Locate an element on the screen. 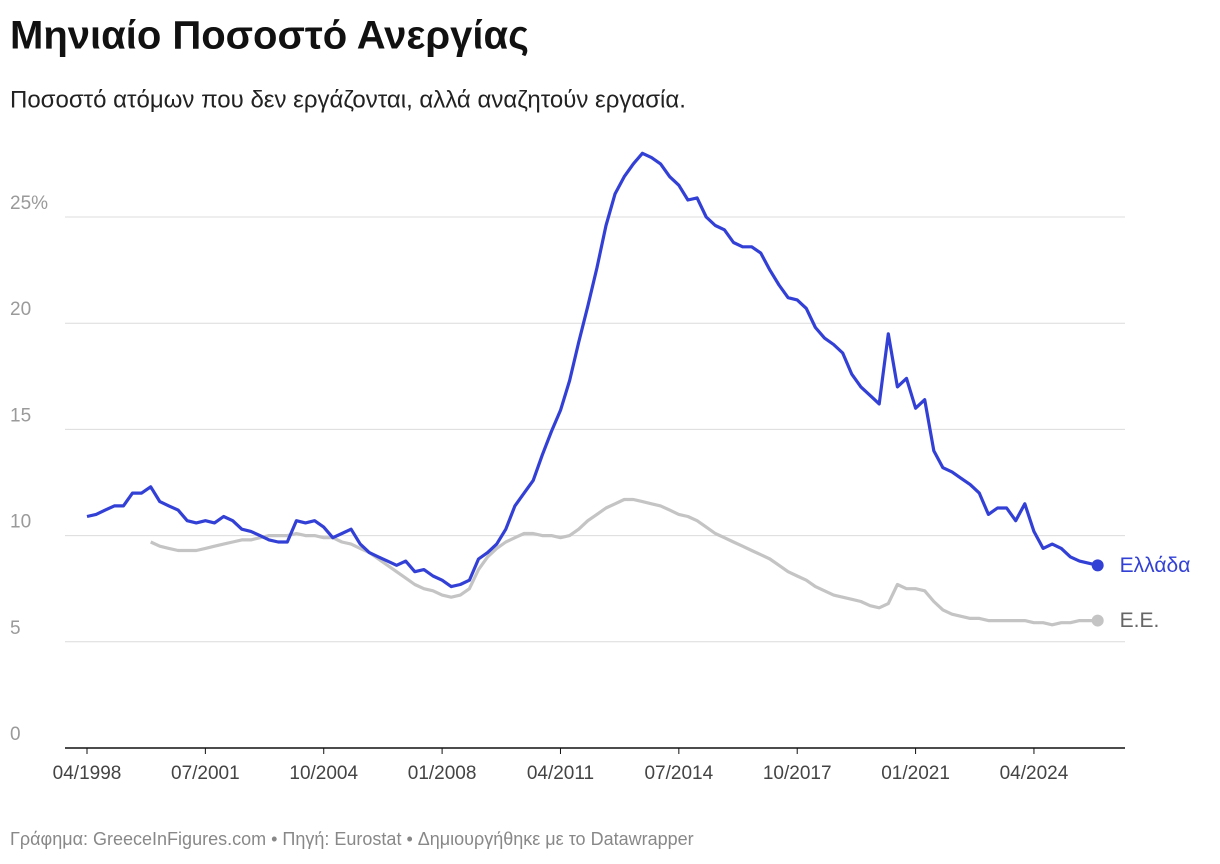 The height and width of the screenshot is (864, 1220). y-tick-label: 10 is located at coordinates (20, 522).